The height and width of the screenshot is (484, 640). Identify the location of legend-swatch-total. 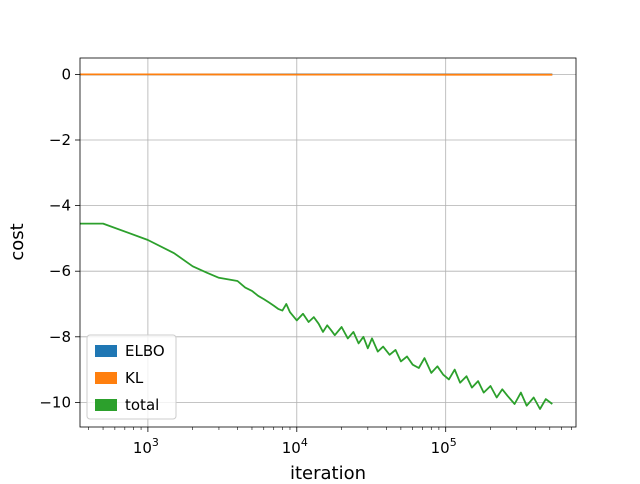
(106, 405).